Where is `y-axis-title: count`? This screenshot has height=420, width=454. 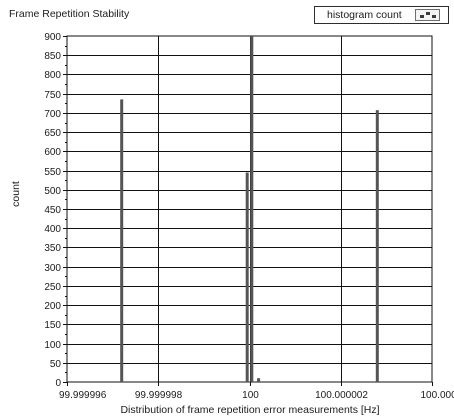
y-axis-title: count is located at coordinates (16, 194).